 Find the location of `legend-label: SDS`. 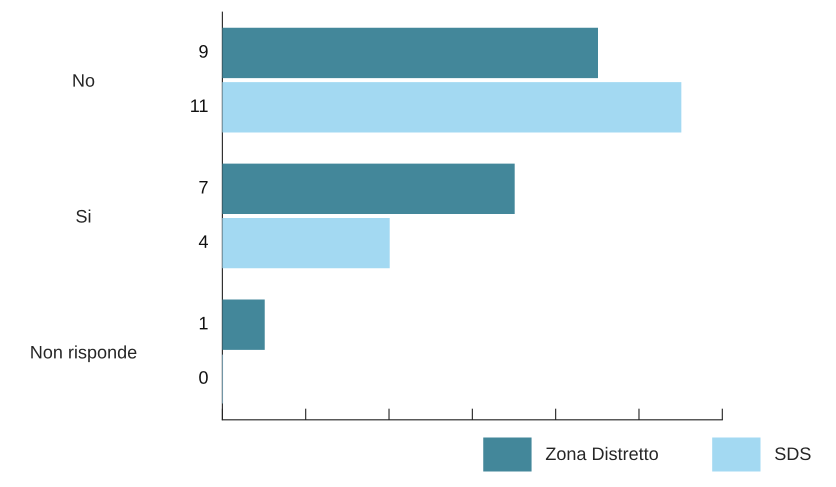

legend-label: SDS is located at coordinates (793, 453).